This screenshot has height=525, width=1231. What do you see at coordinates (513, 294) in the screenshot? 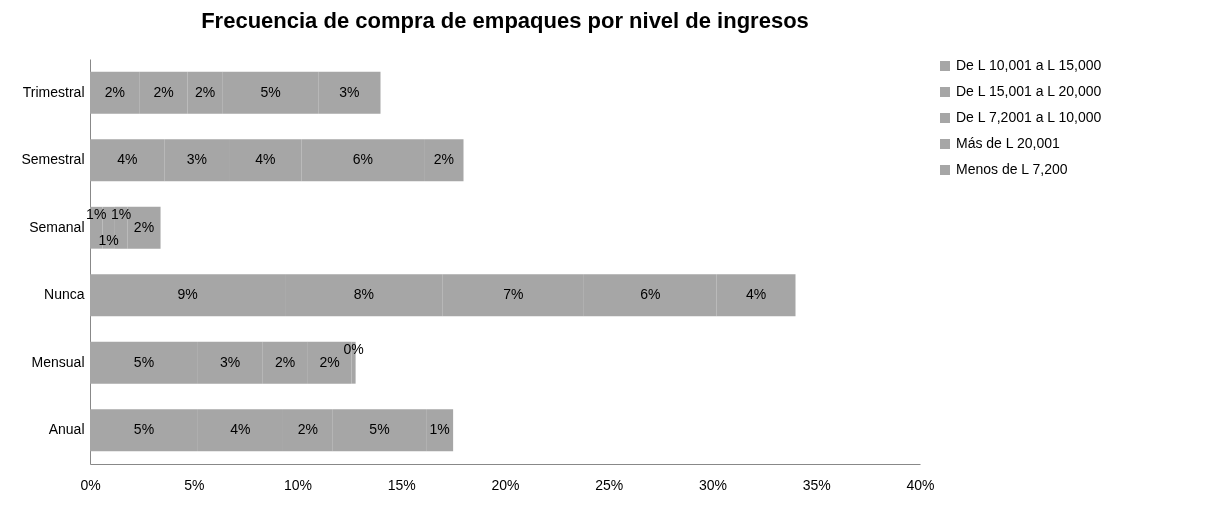
I see `data-label: 7%` at bounding box center [513, 294].